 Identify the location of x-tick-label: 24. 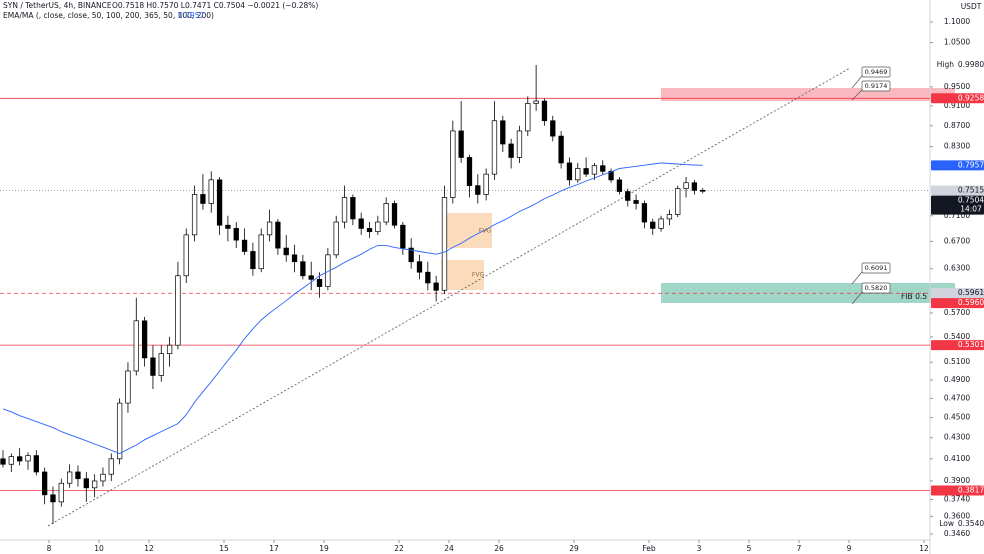
(449, 548).